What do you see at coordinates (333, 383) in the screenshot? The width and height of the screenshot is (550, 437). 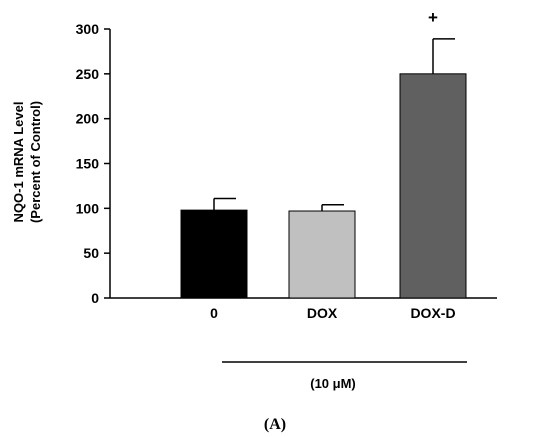 I see `concentration-label: (10 μM)` at bounding box center [333, 383].